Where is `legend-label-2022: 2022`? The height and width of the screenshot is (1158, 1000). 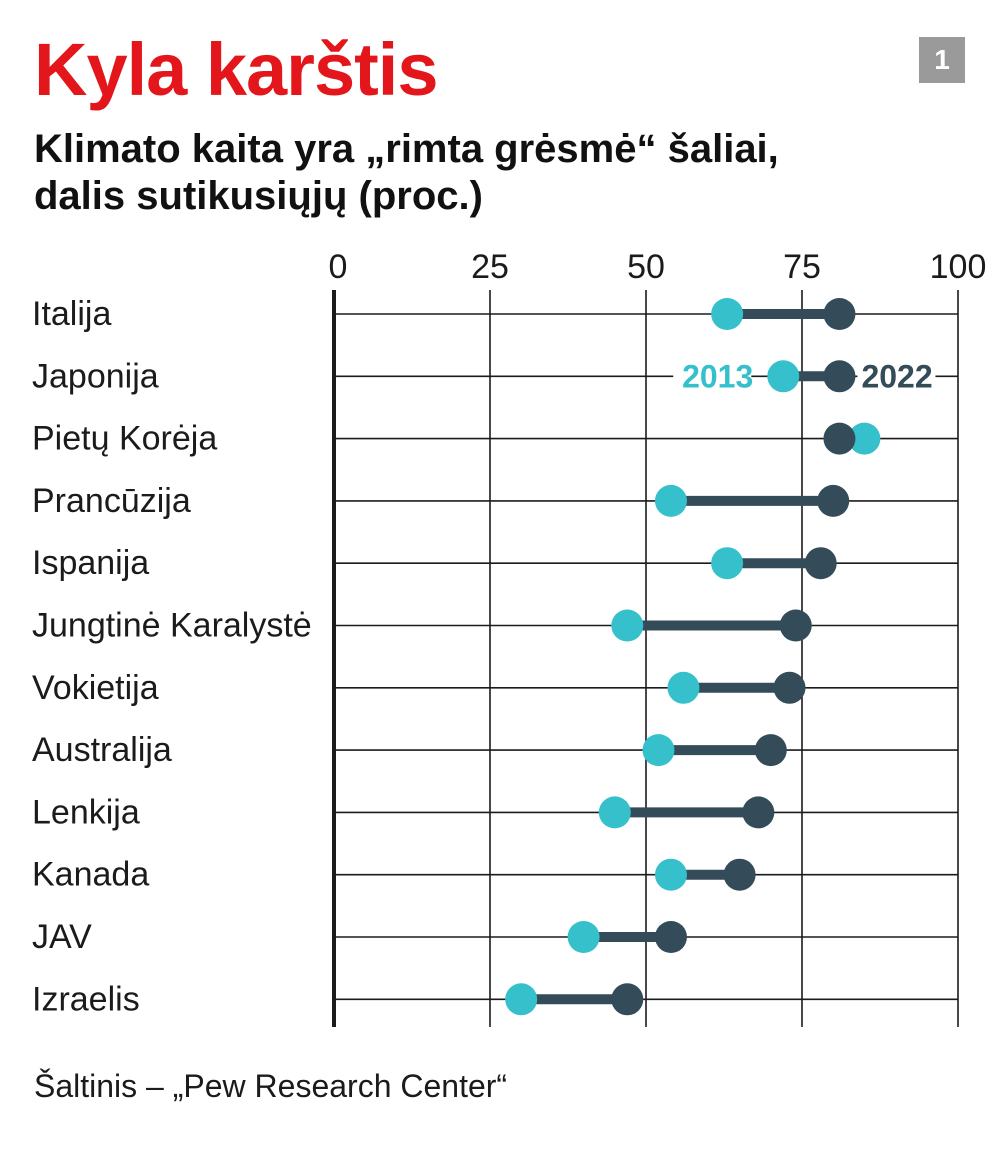 legend-label-2022: 2022 is located at coordinates (896, 376).